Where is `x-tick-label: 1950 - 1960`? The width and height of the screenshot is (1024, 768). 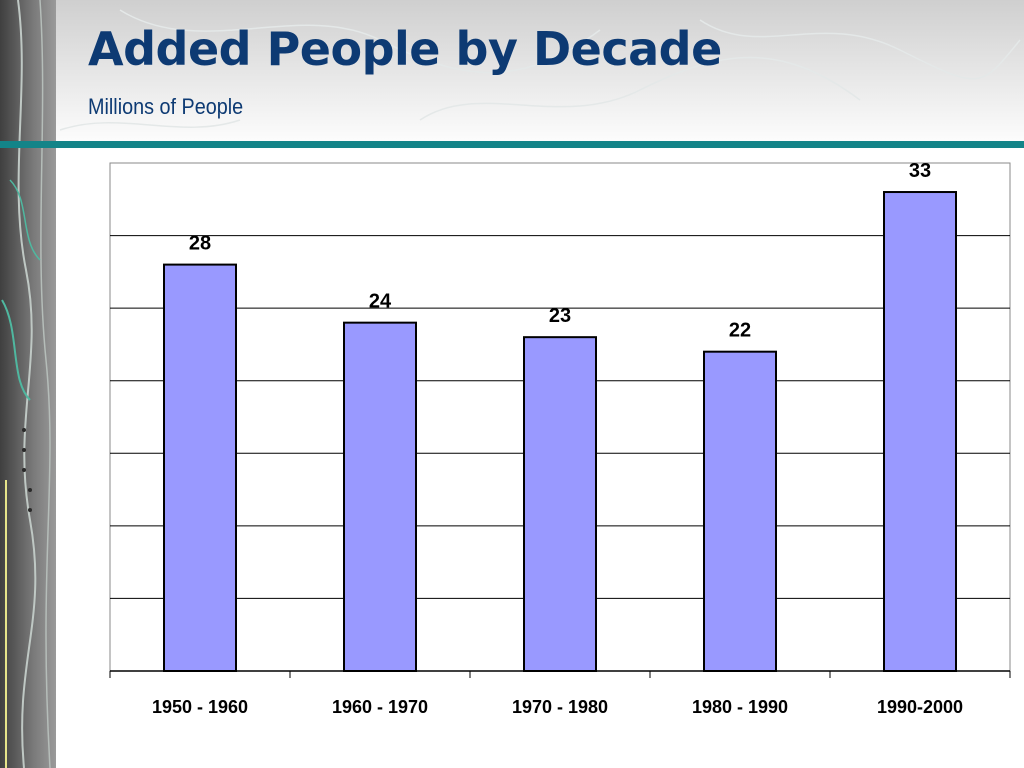
x-tick-label: 1950 - 1960 is located at coordinates (200, 707).